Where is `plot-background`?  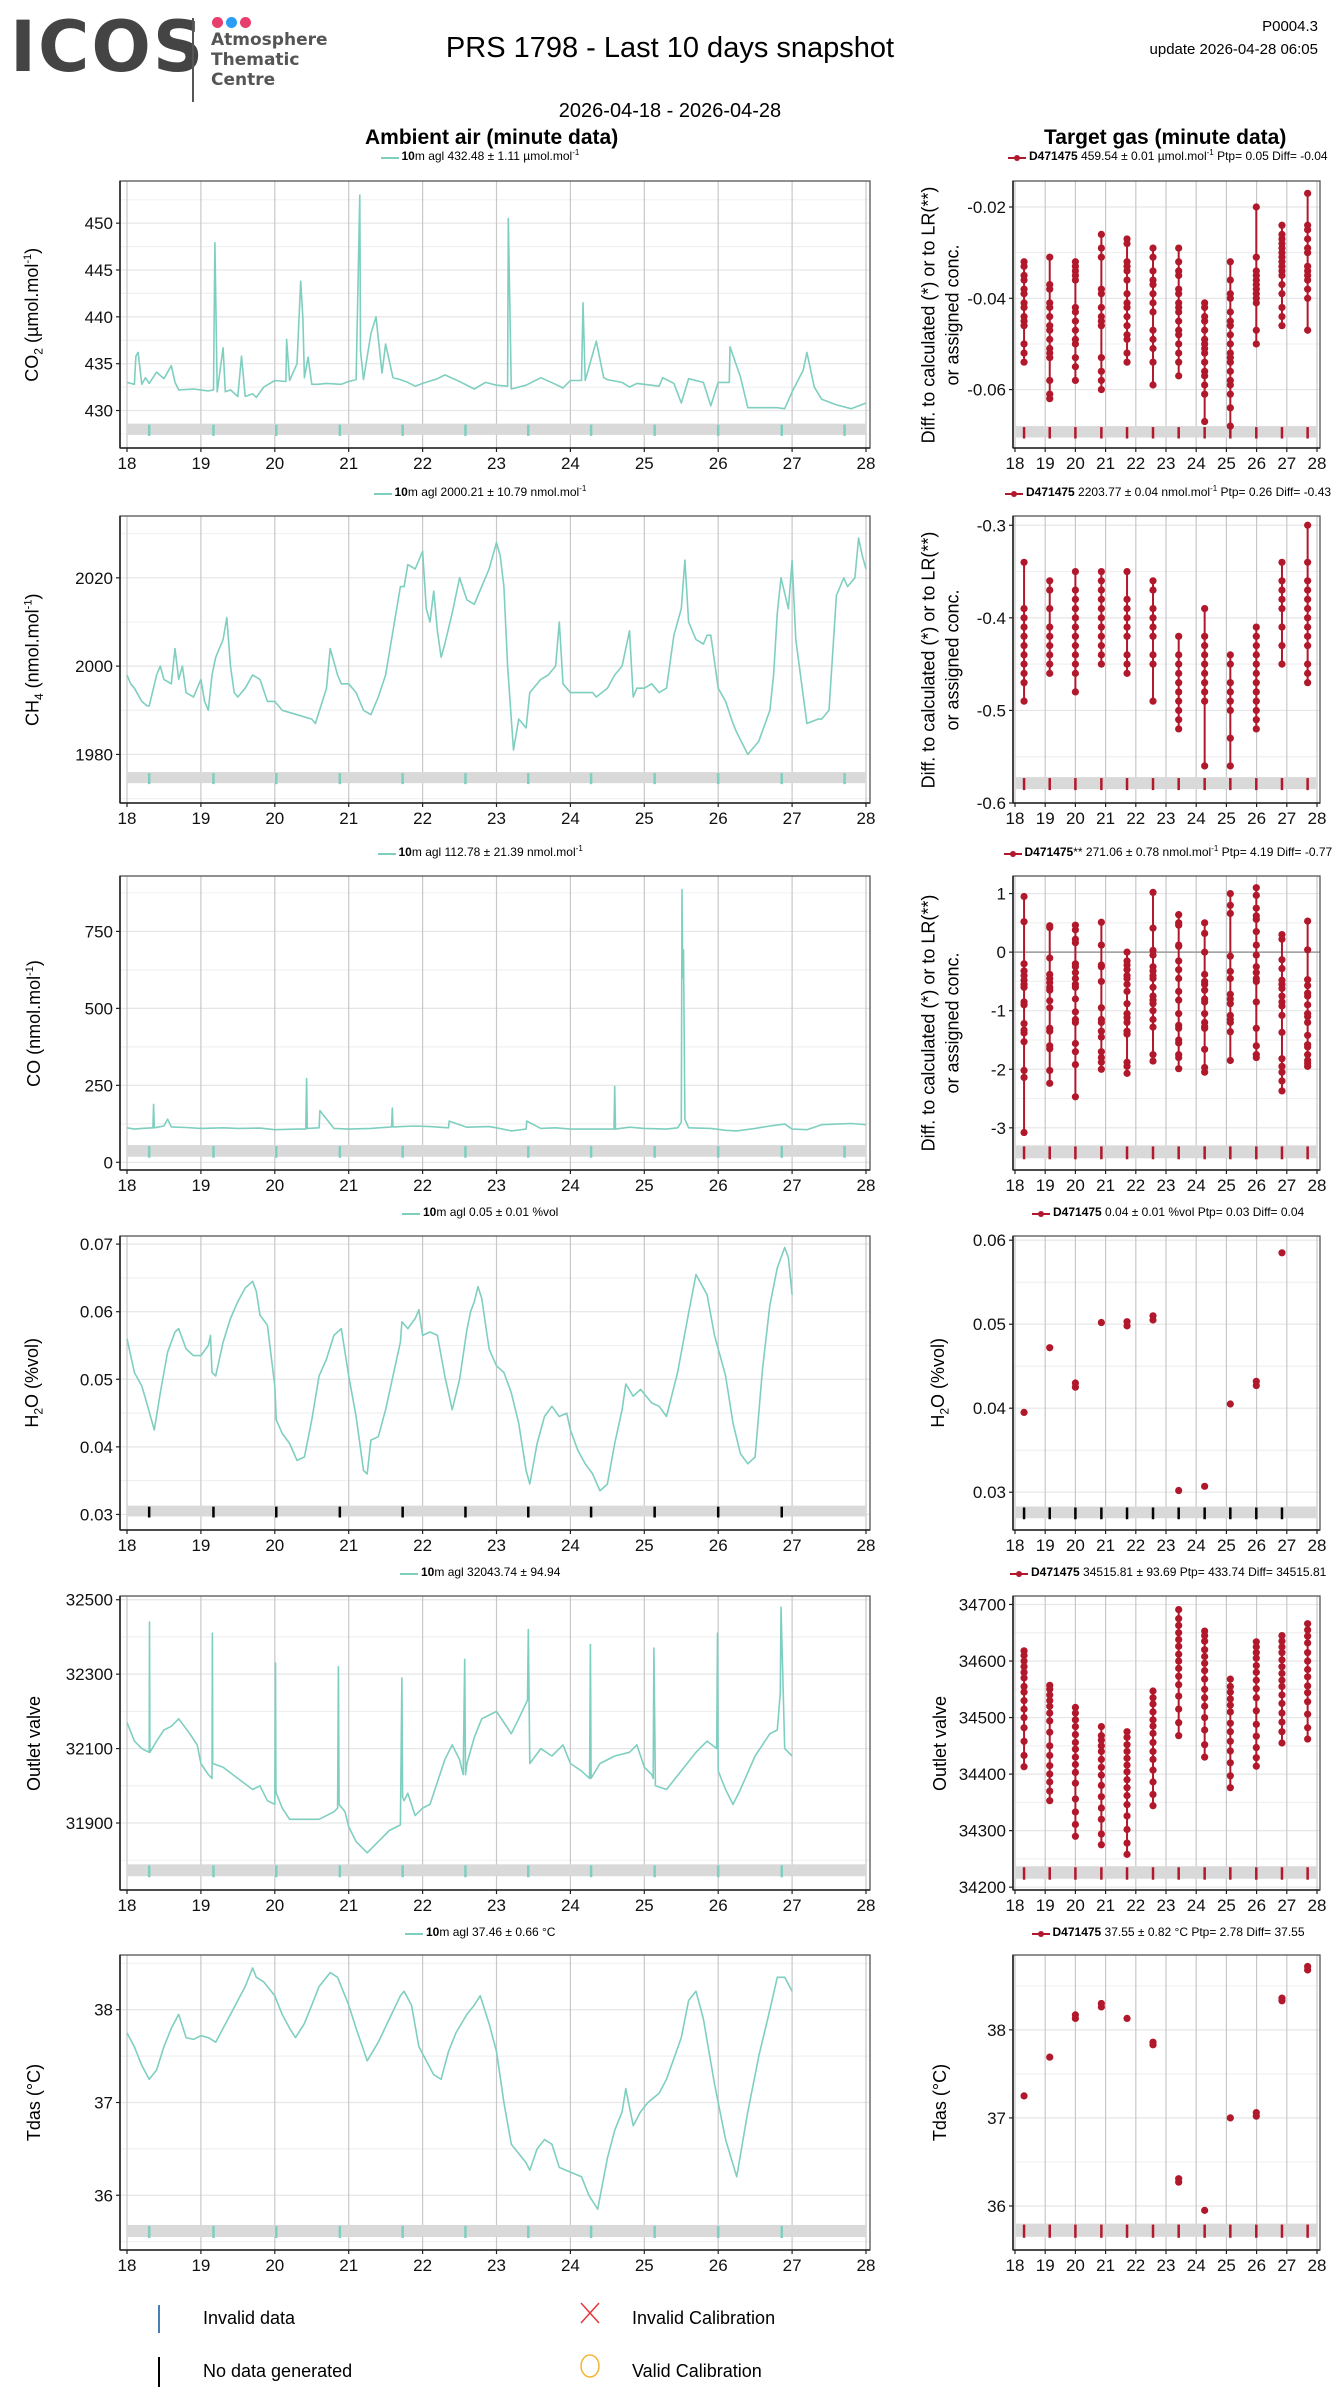 plot-background is located at coordinates (1166, 1743).